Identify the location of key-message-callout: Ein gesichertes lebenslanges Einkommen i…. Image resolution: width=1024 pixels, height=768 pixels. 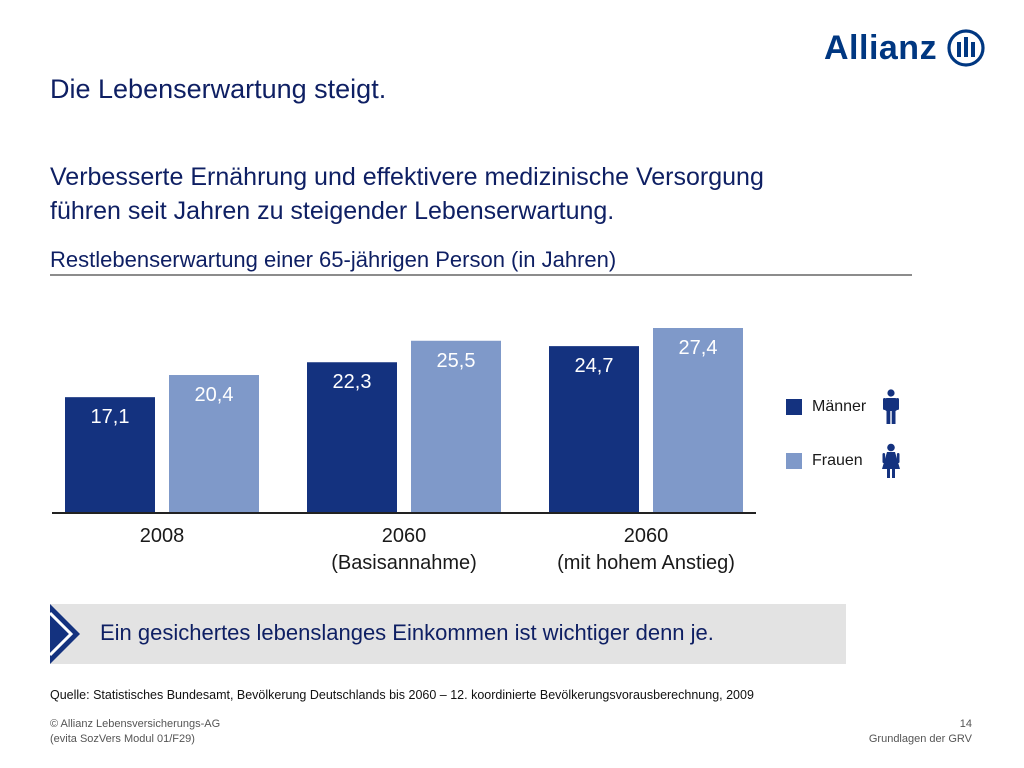
(448, 634).